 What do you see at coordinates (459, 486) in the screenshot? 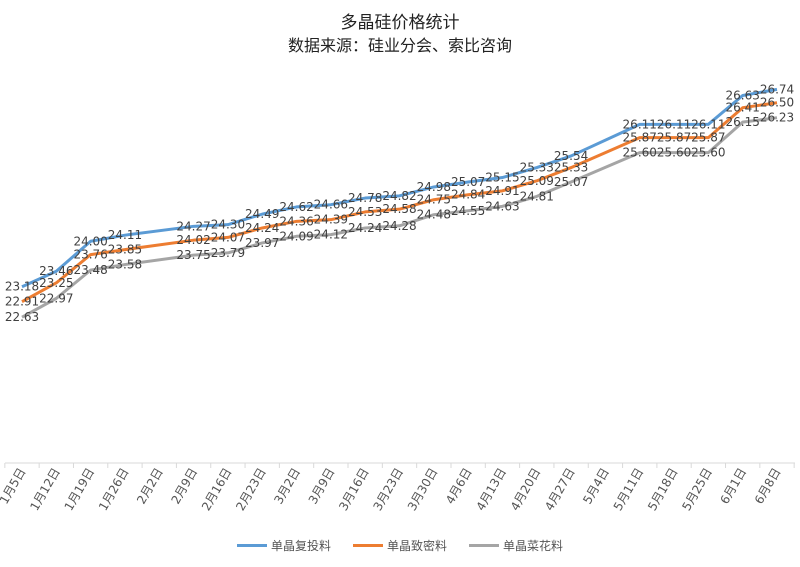
I see `x-tick-label: 4月6日` at bounding box center [459, 486].